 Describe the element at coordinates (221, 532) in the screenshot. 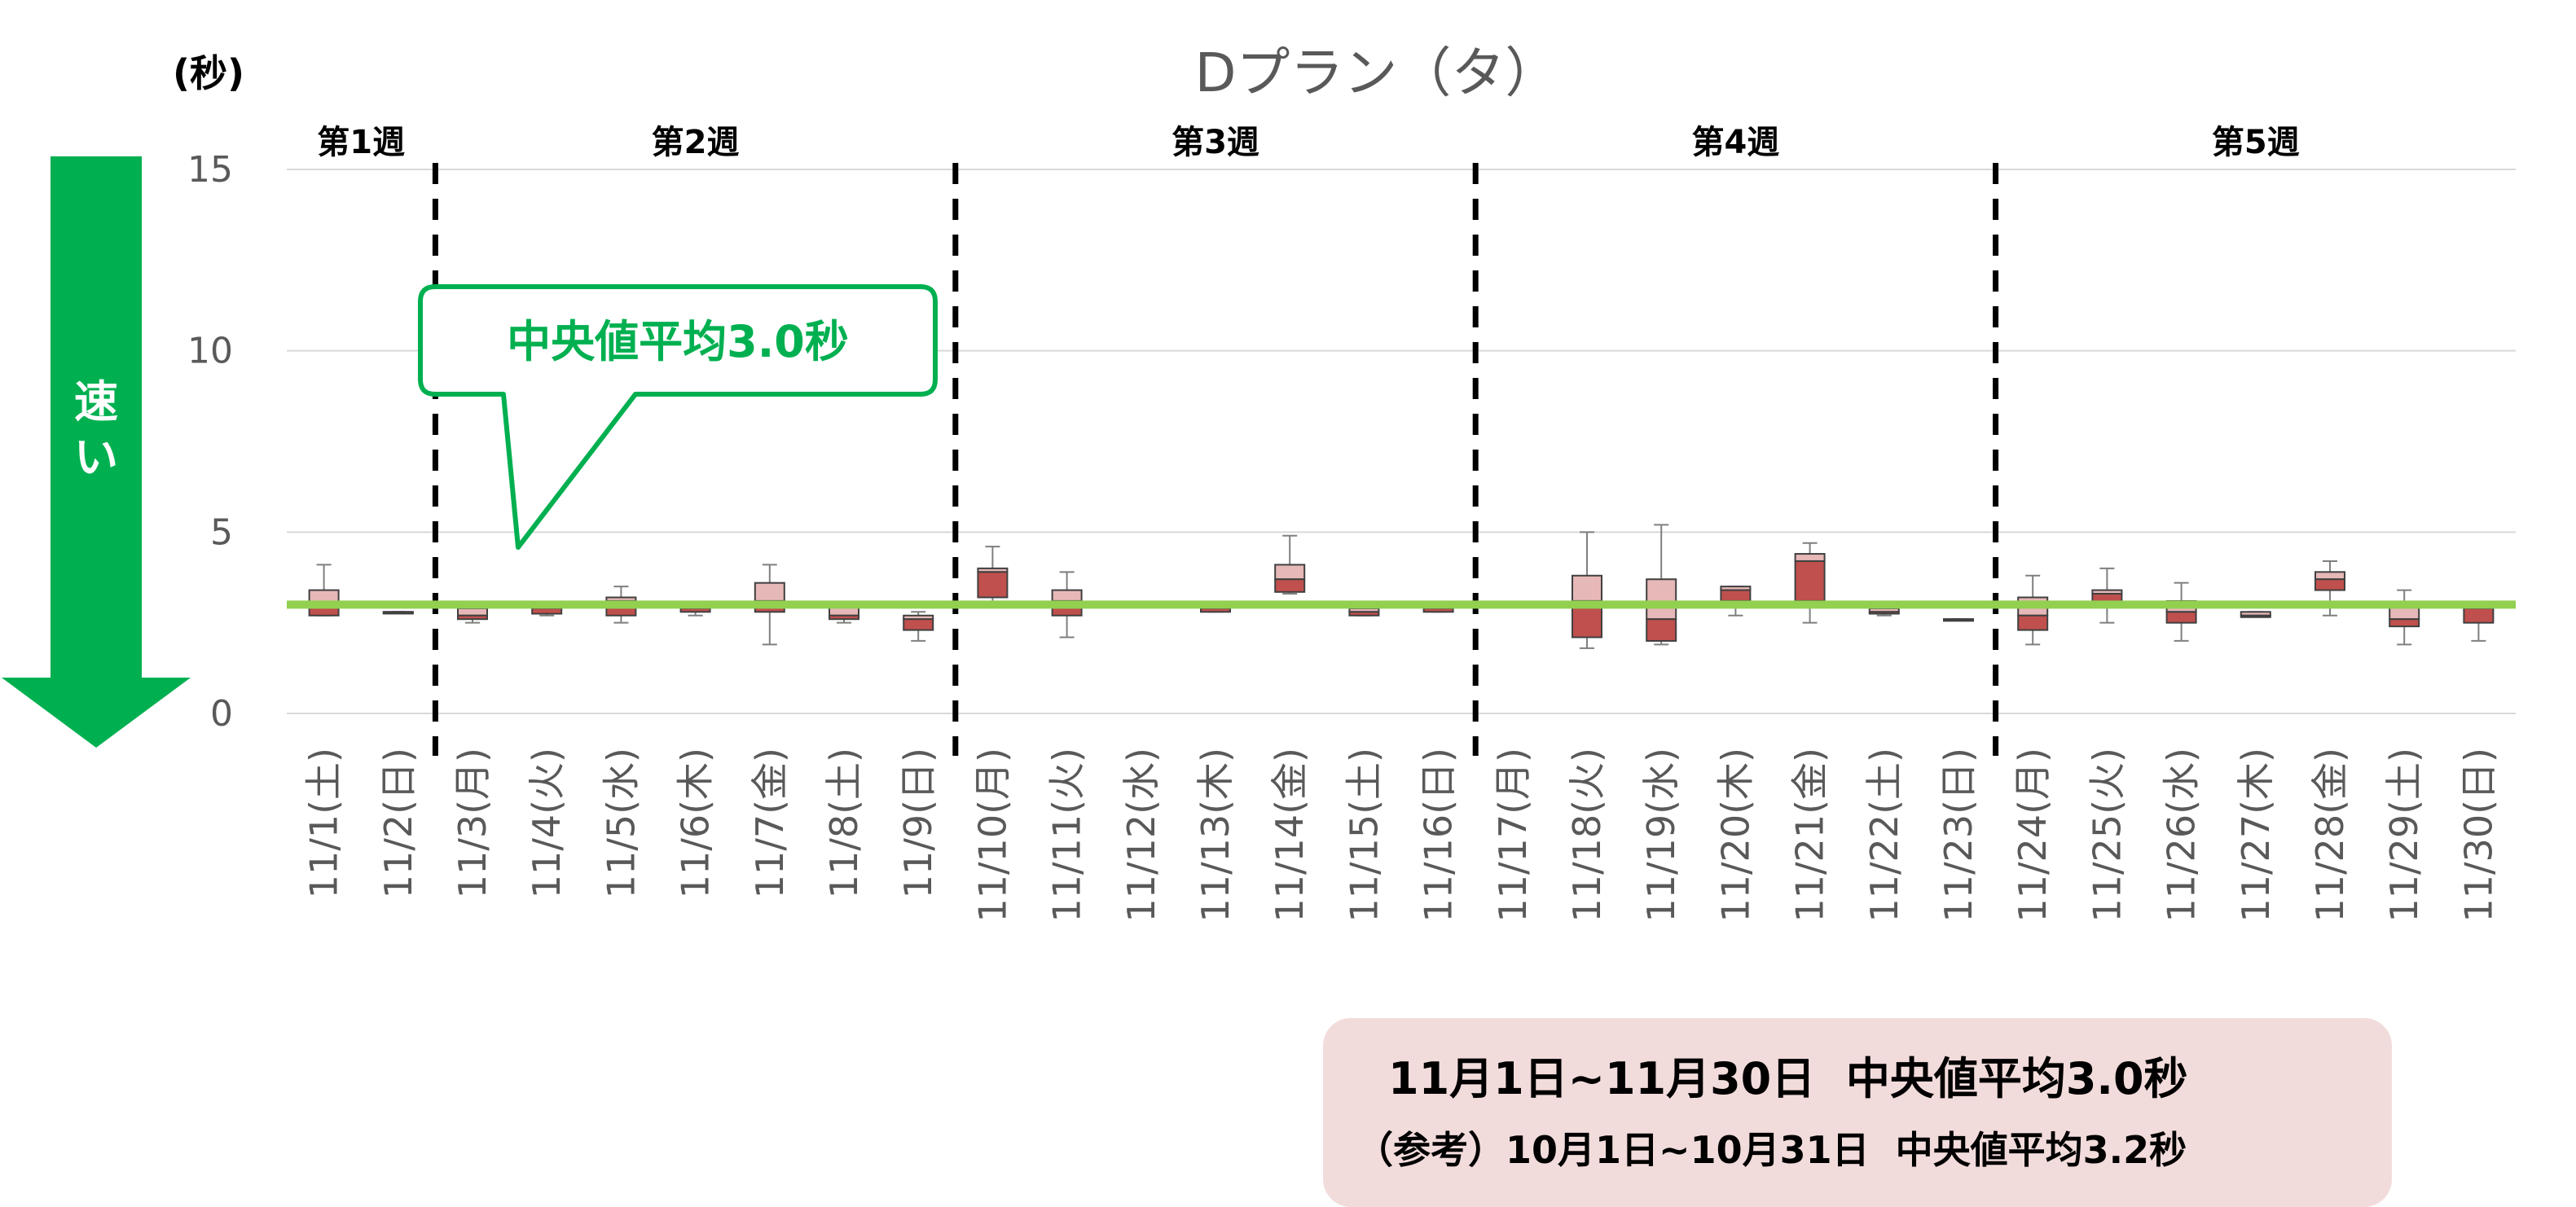

I see `y-tick-label: 5` at that location.